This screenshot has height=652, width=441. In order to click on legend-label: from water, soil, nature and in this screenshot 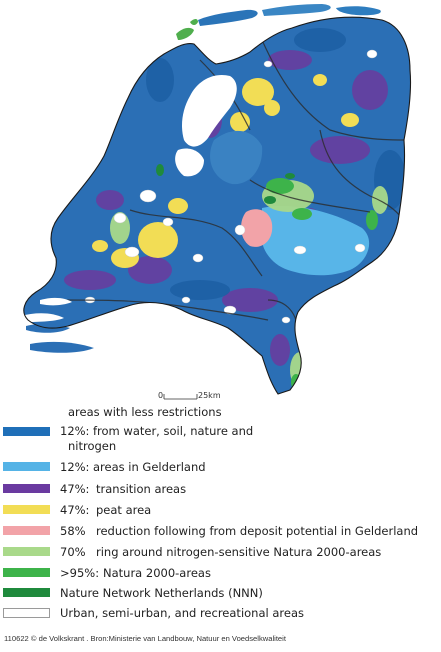, I will do `click(173, 431)`.